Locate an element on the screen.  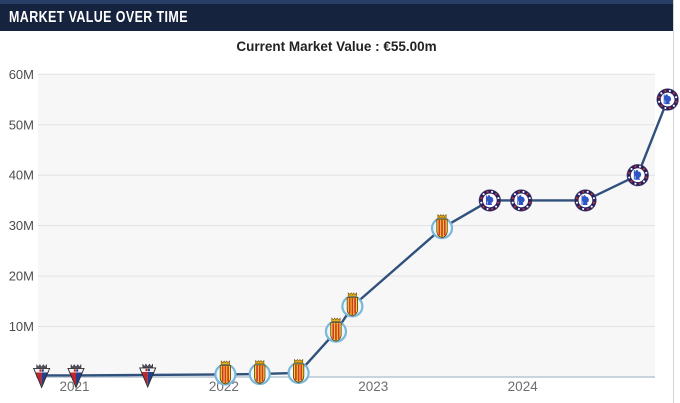
data-point-villarreal-crest-icon: Nov 2022: €14.00m is located at coordinates (352, 305).